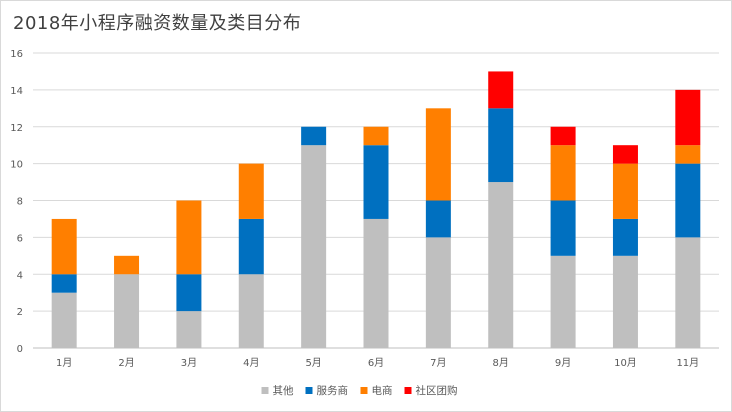 The height and width of the screenshot is (412, 732). What do you see at coordinates (501, 363) in the screenshot?
I see `x-tick-label: 8月` at bounding box center [501, 363].